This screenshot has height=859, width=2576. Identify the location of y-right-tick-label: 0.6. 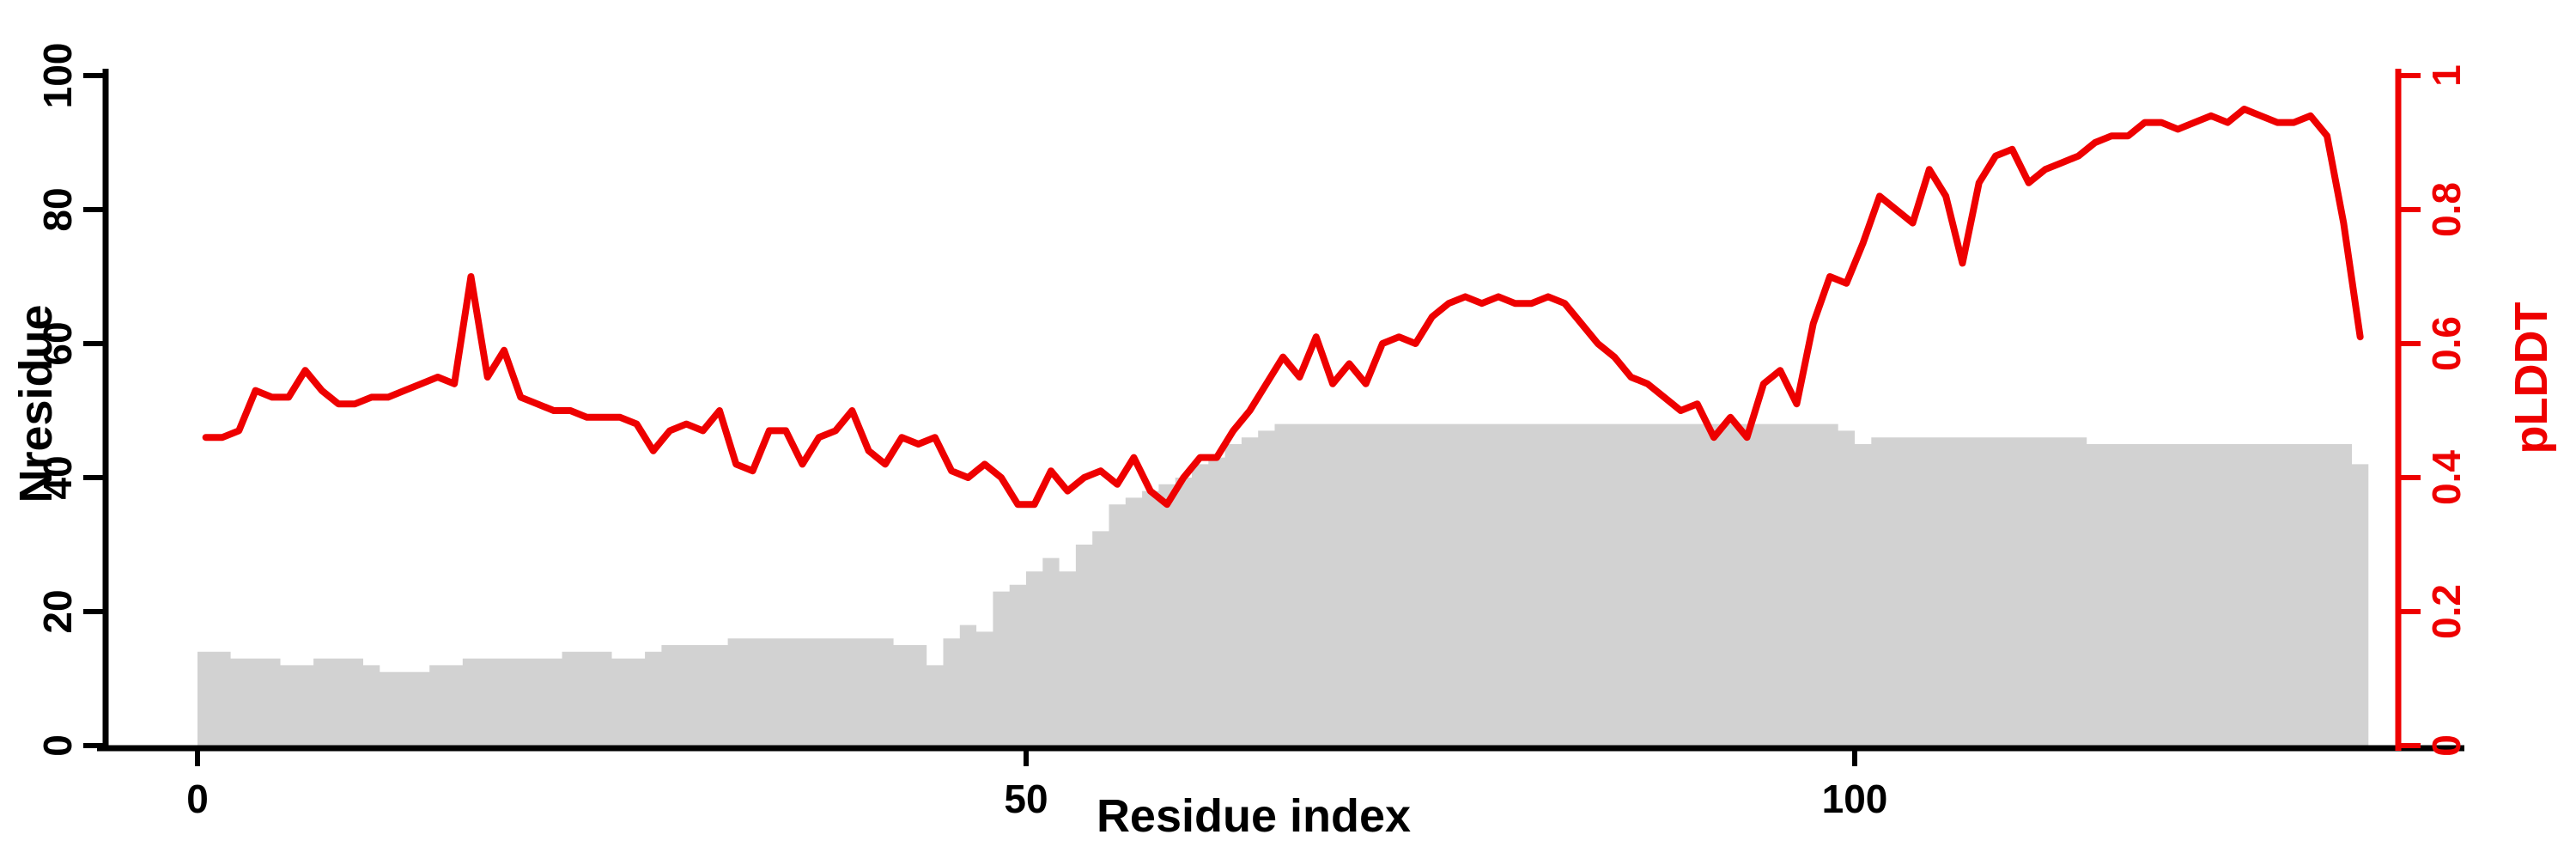
(2446, 343).